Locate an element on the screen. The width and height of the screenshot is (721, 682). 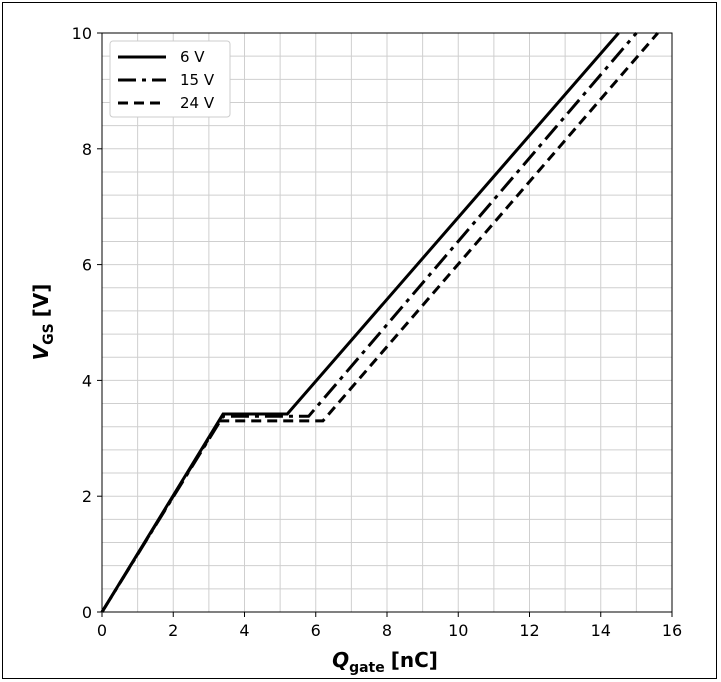
legend-box is located at coordinates (170, 79).